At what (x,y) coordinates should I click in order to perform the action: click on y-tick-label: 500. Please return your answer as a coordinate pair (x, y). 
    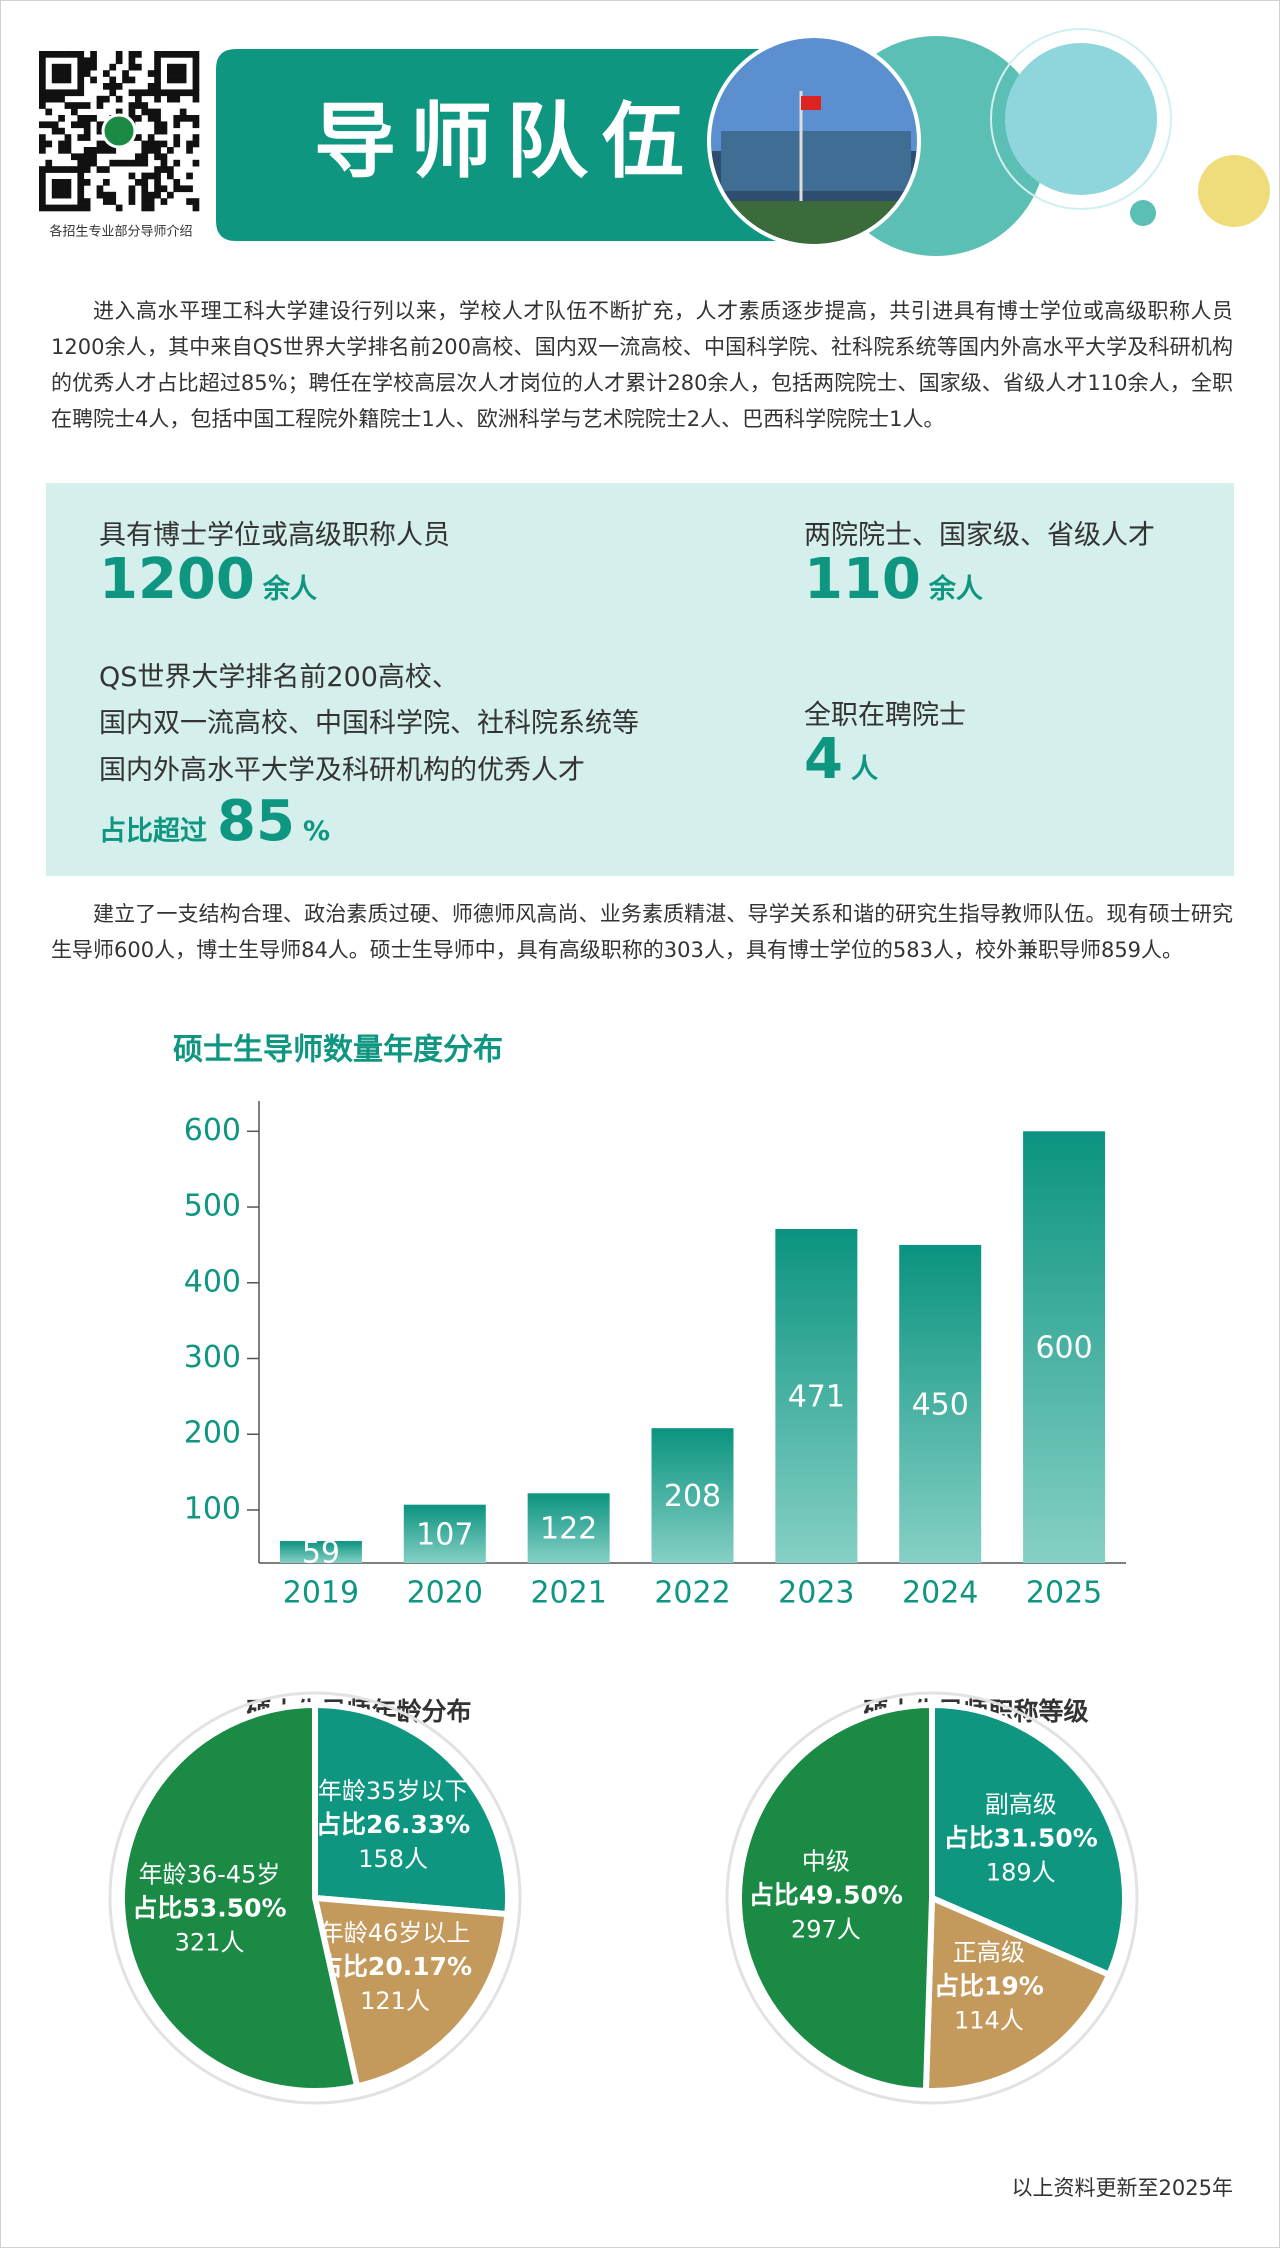
    Looking at the image, I should click on (212, 1206).